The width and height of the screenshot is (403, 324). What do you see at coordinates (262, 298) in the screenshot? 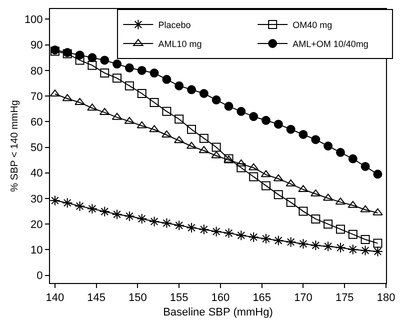
I see `x-tick-label: 165` at bounding box center [262, 298].